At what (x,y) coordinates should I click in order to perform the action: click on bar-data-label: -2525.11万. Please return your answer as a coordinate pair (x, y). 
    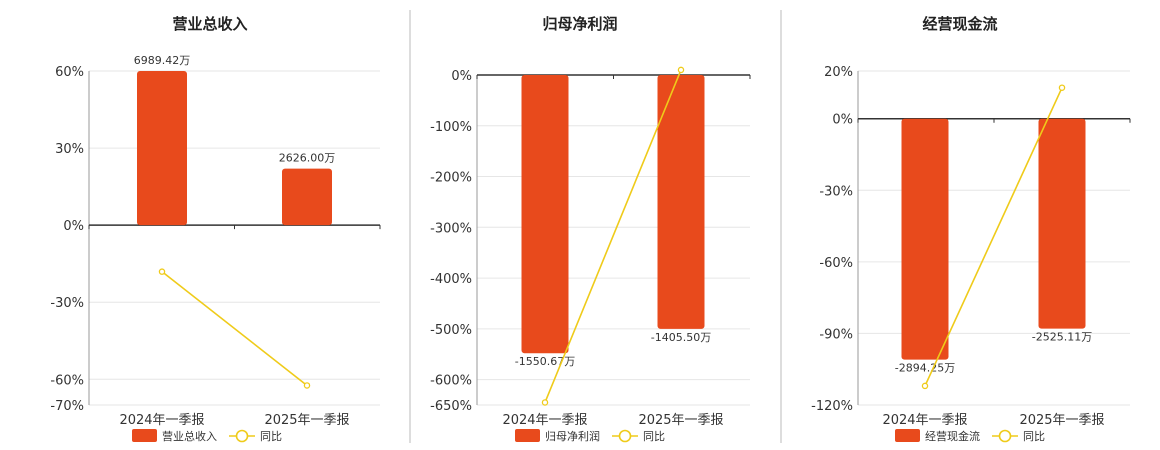
    Looking at the image, I should click on (1062, 337).